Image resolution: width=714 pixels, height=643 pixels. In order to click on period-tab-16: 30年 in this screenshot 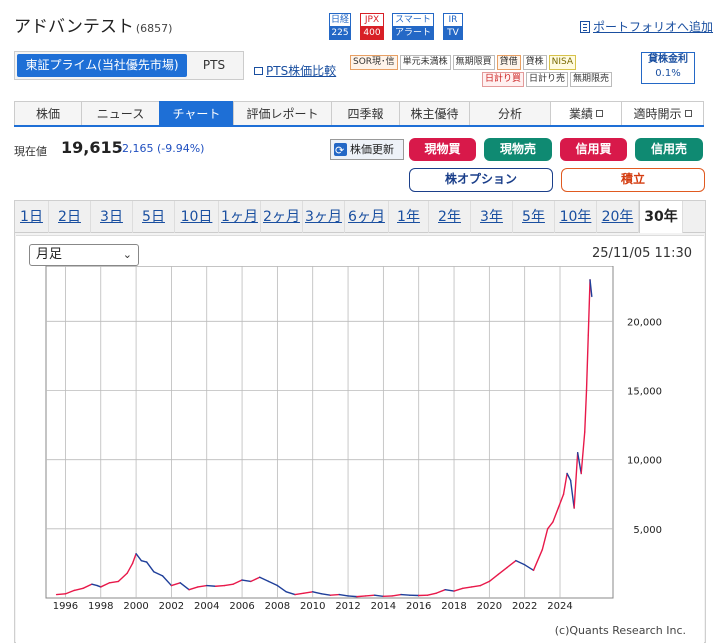, I will do `click(661, 217)`.